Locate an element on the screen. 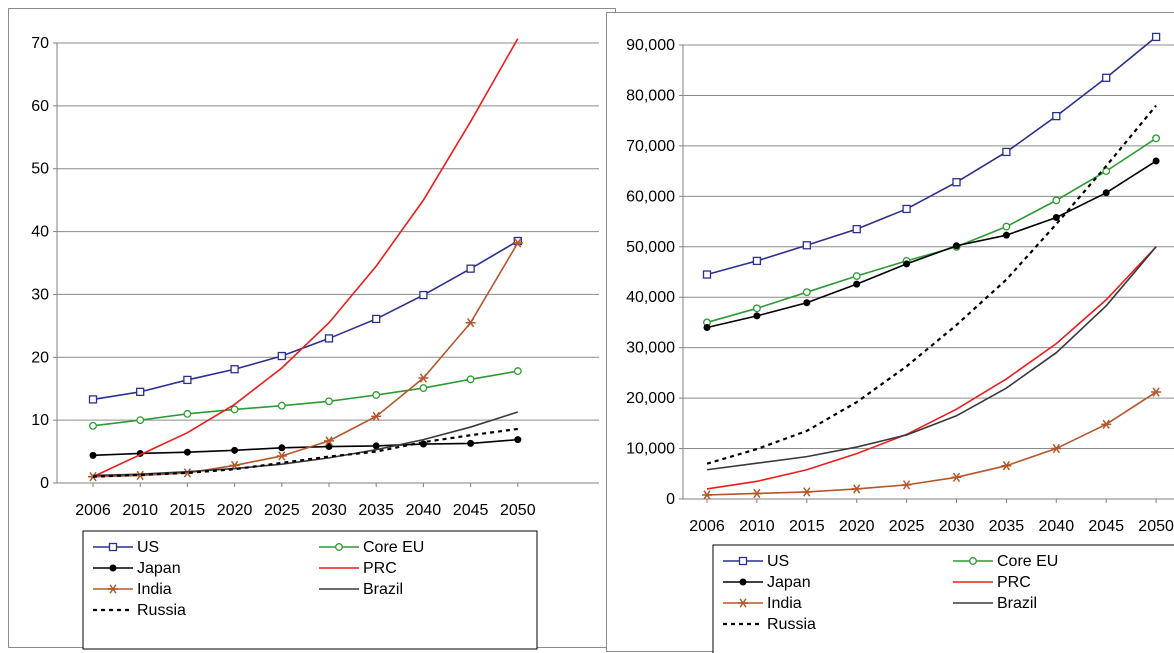 The height and width of the screenshot is (653, 1174). left-legend-marker is located at coordinates (113, 589).